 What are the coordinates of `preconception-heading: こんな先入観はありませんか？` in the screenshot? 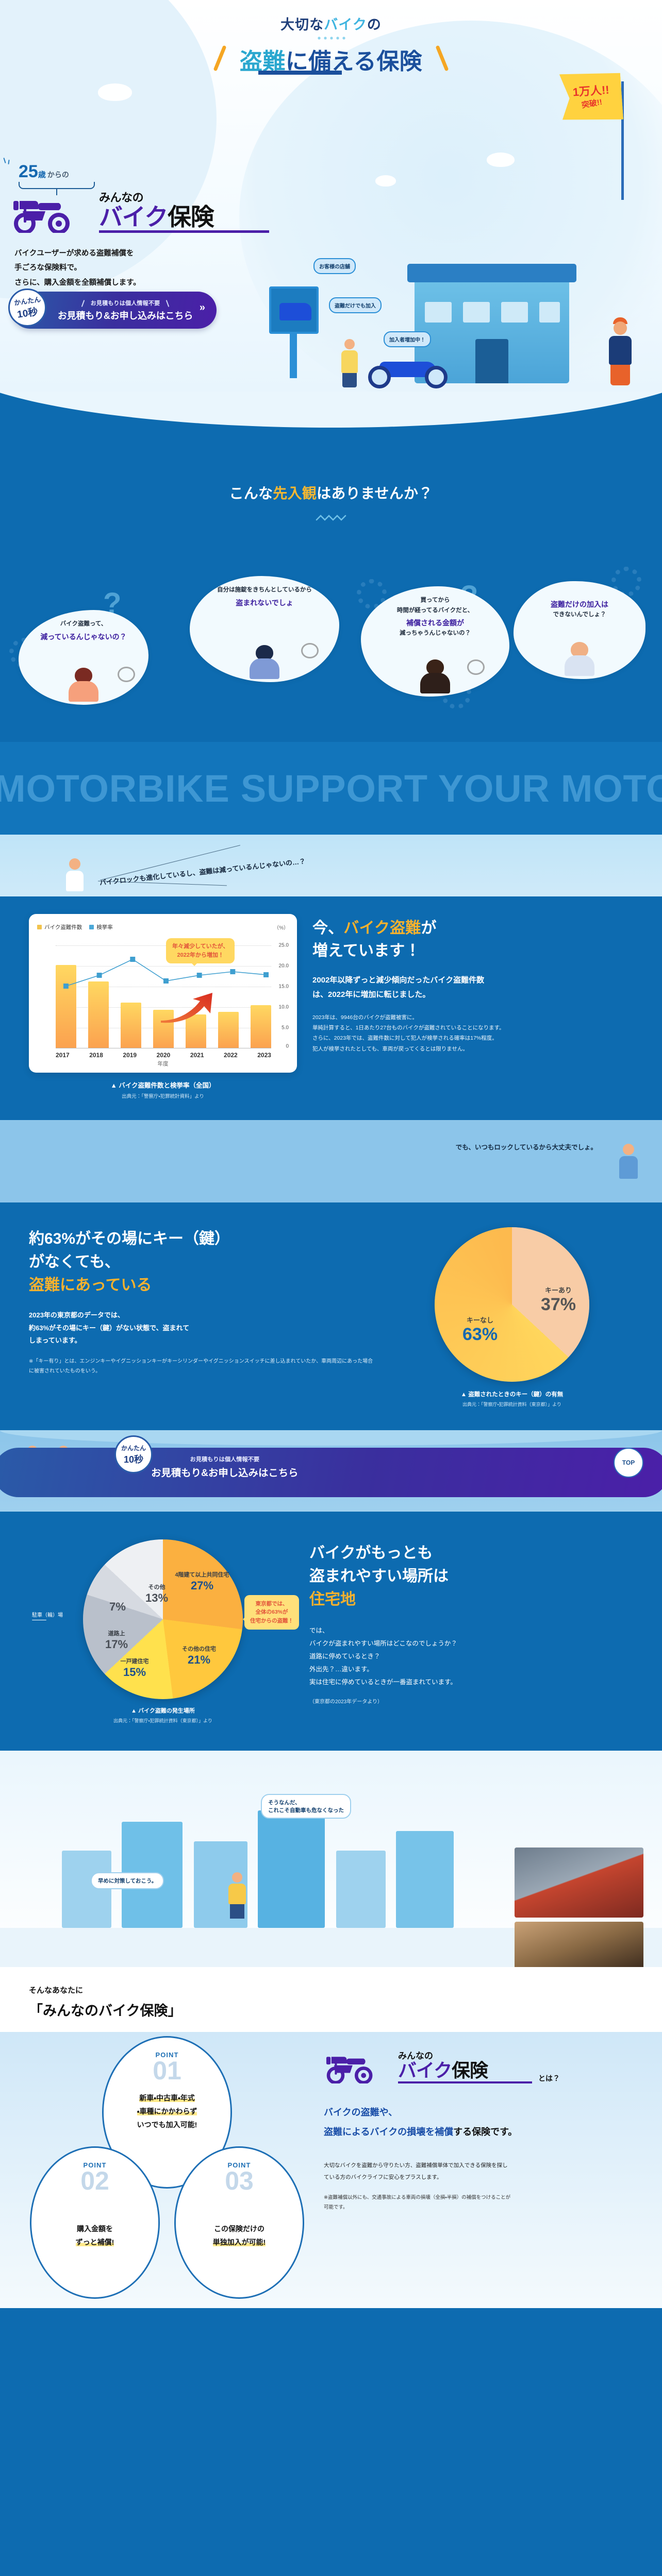 It's located at (331, 501).